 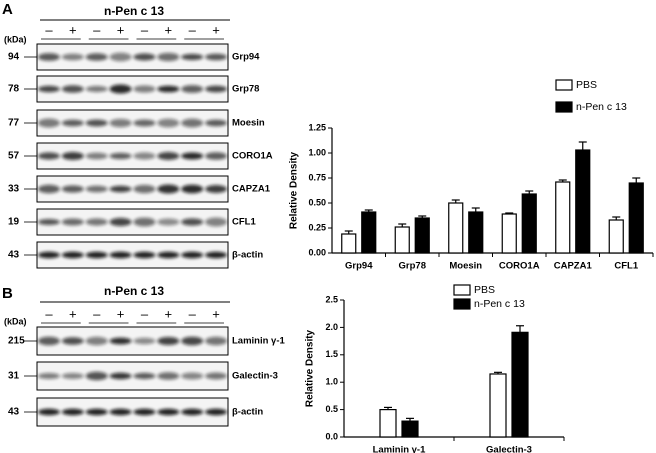 What do you see at coordinates (7, 293) in the screenshot?
I see `panel-label: B` at bounding box center [7, 293].